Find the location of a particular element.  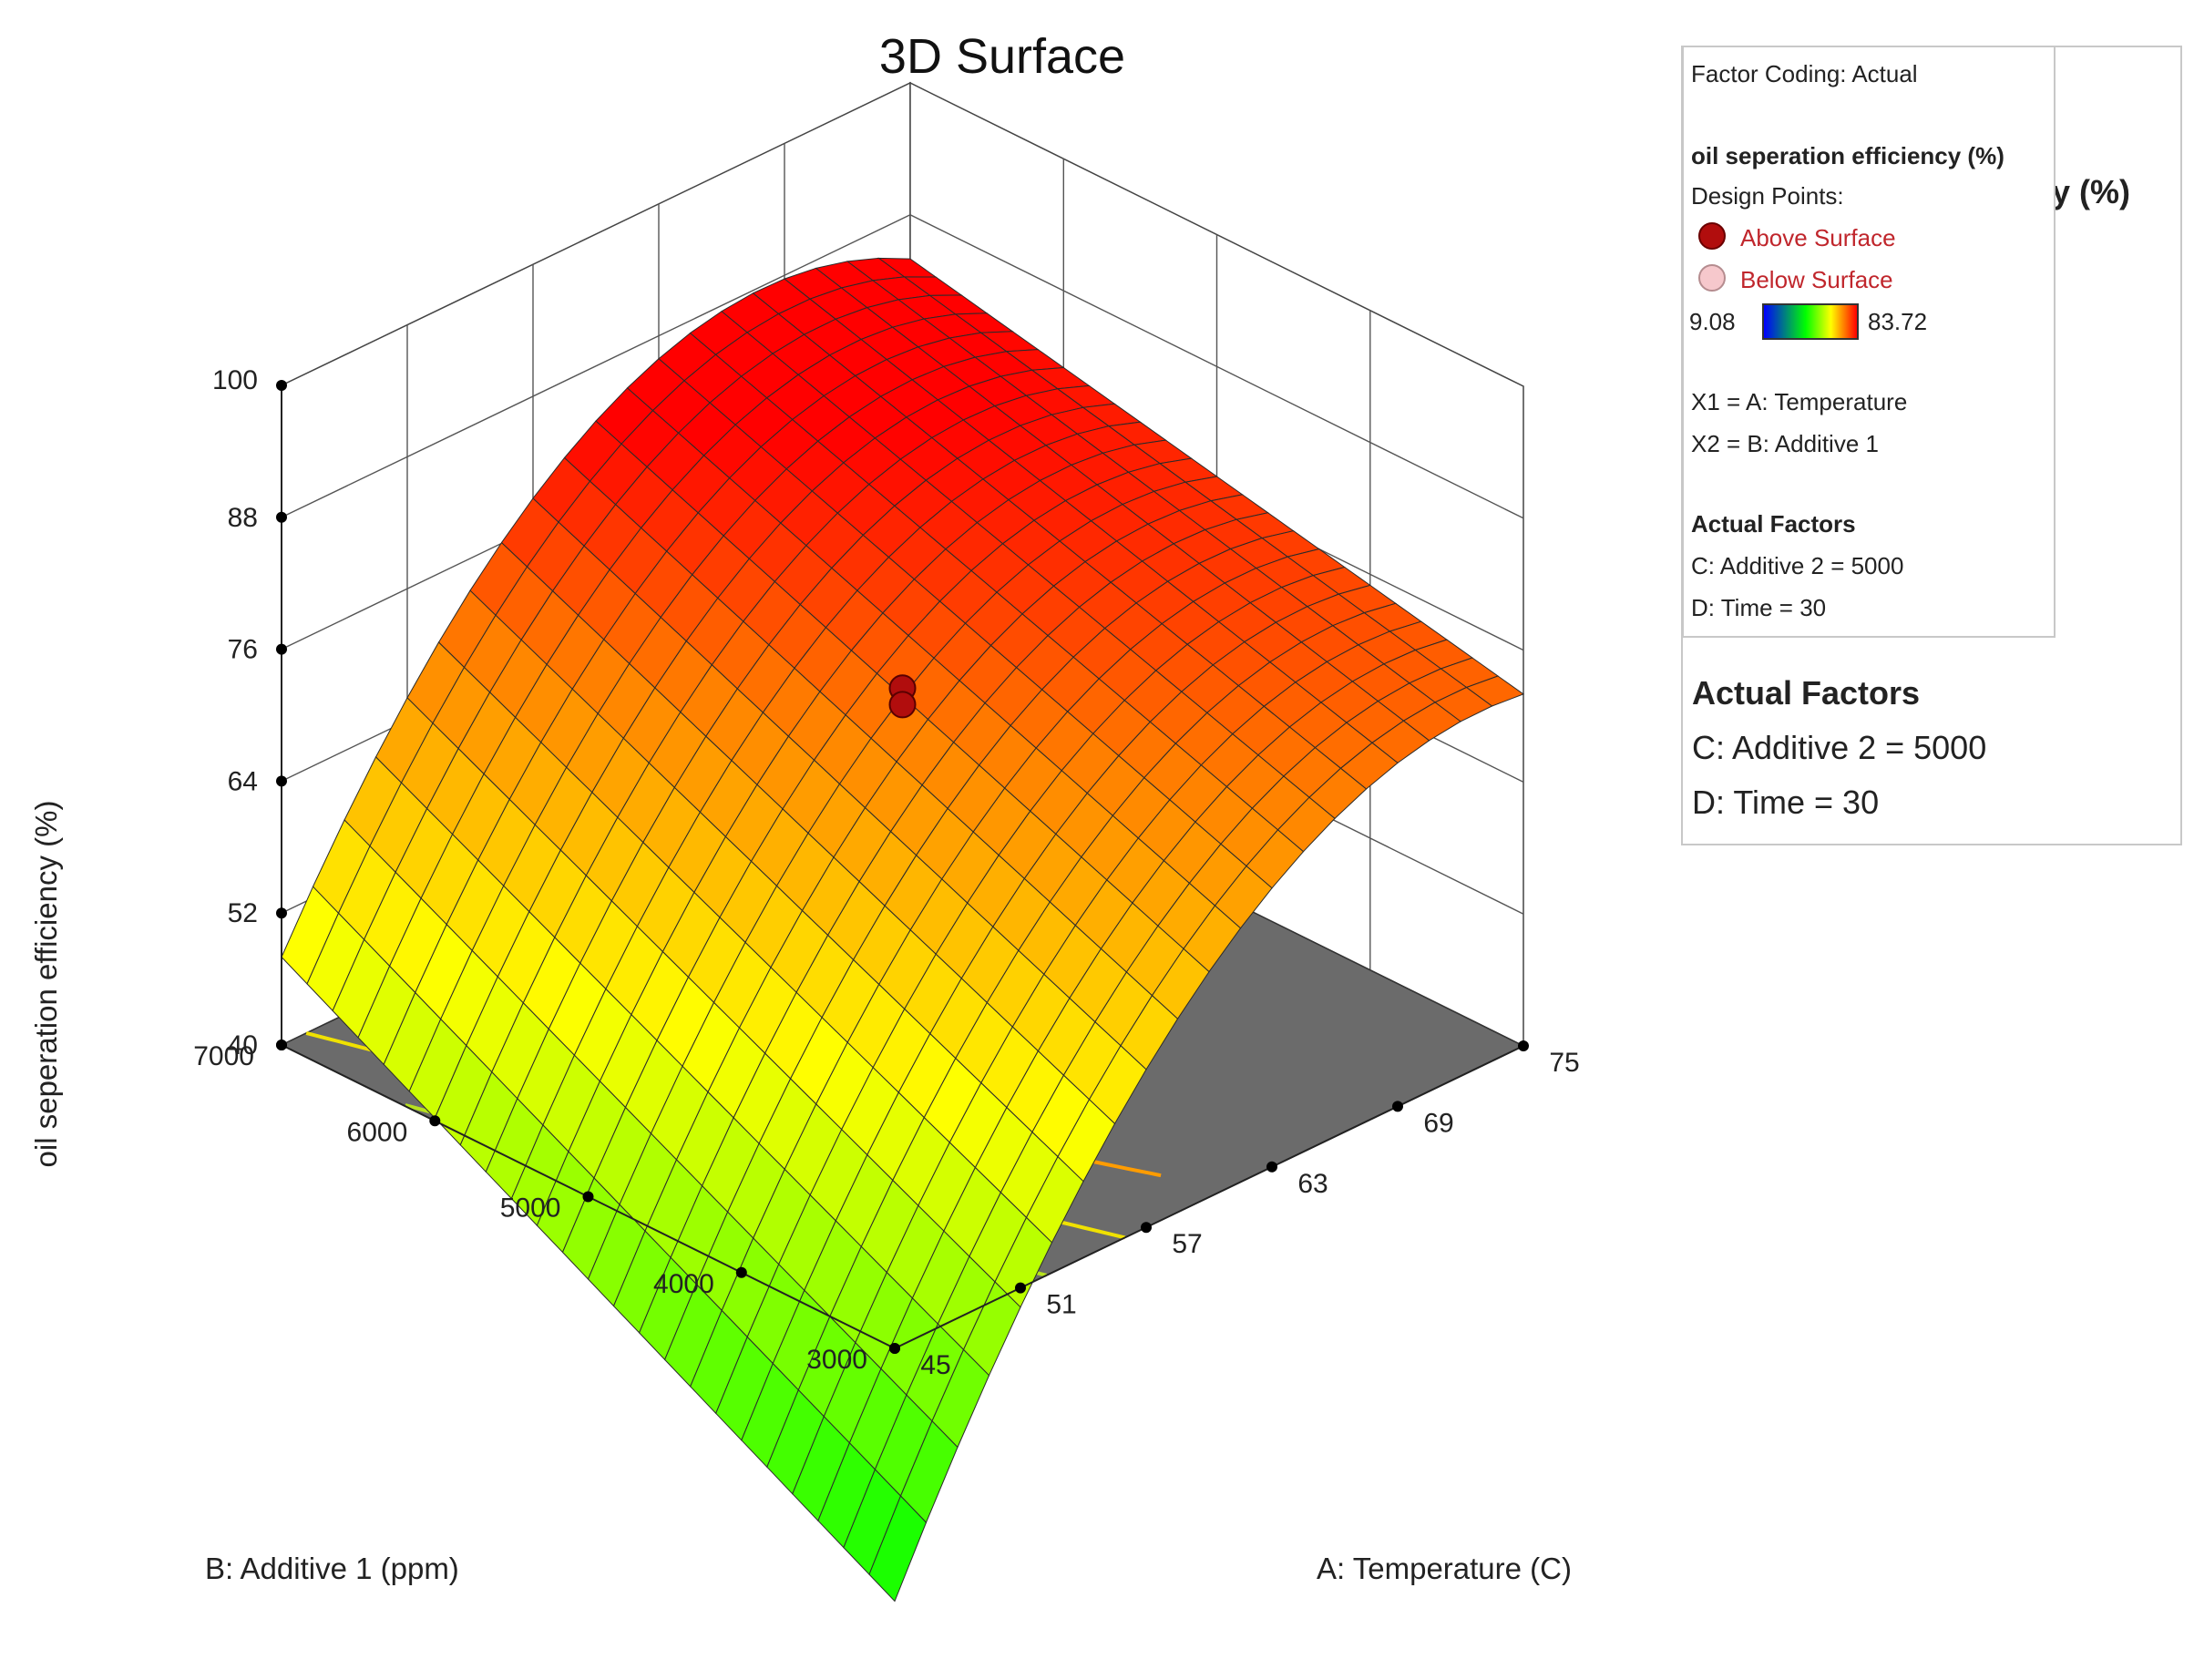

above-surface-label: Above Surface is located at coordinates (1818, 238).